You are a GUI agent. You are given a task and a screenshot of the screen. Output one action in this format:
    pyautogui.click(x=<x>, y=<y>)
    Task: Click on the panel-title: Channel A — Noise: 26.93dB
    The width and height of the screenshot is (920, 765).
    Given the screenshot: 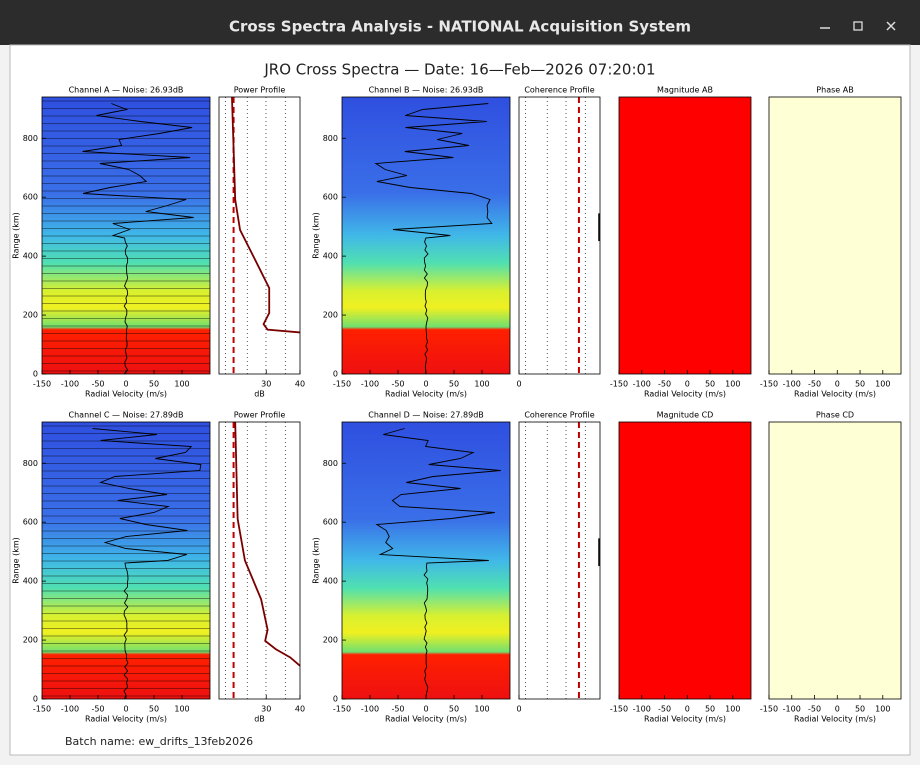 What is the action you would take?
    pyautogui.click(x=126, y=90)
    